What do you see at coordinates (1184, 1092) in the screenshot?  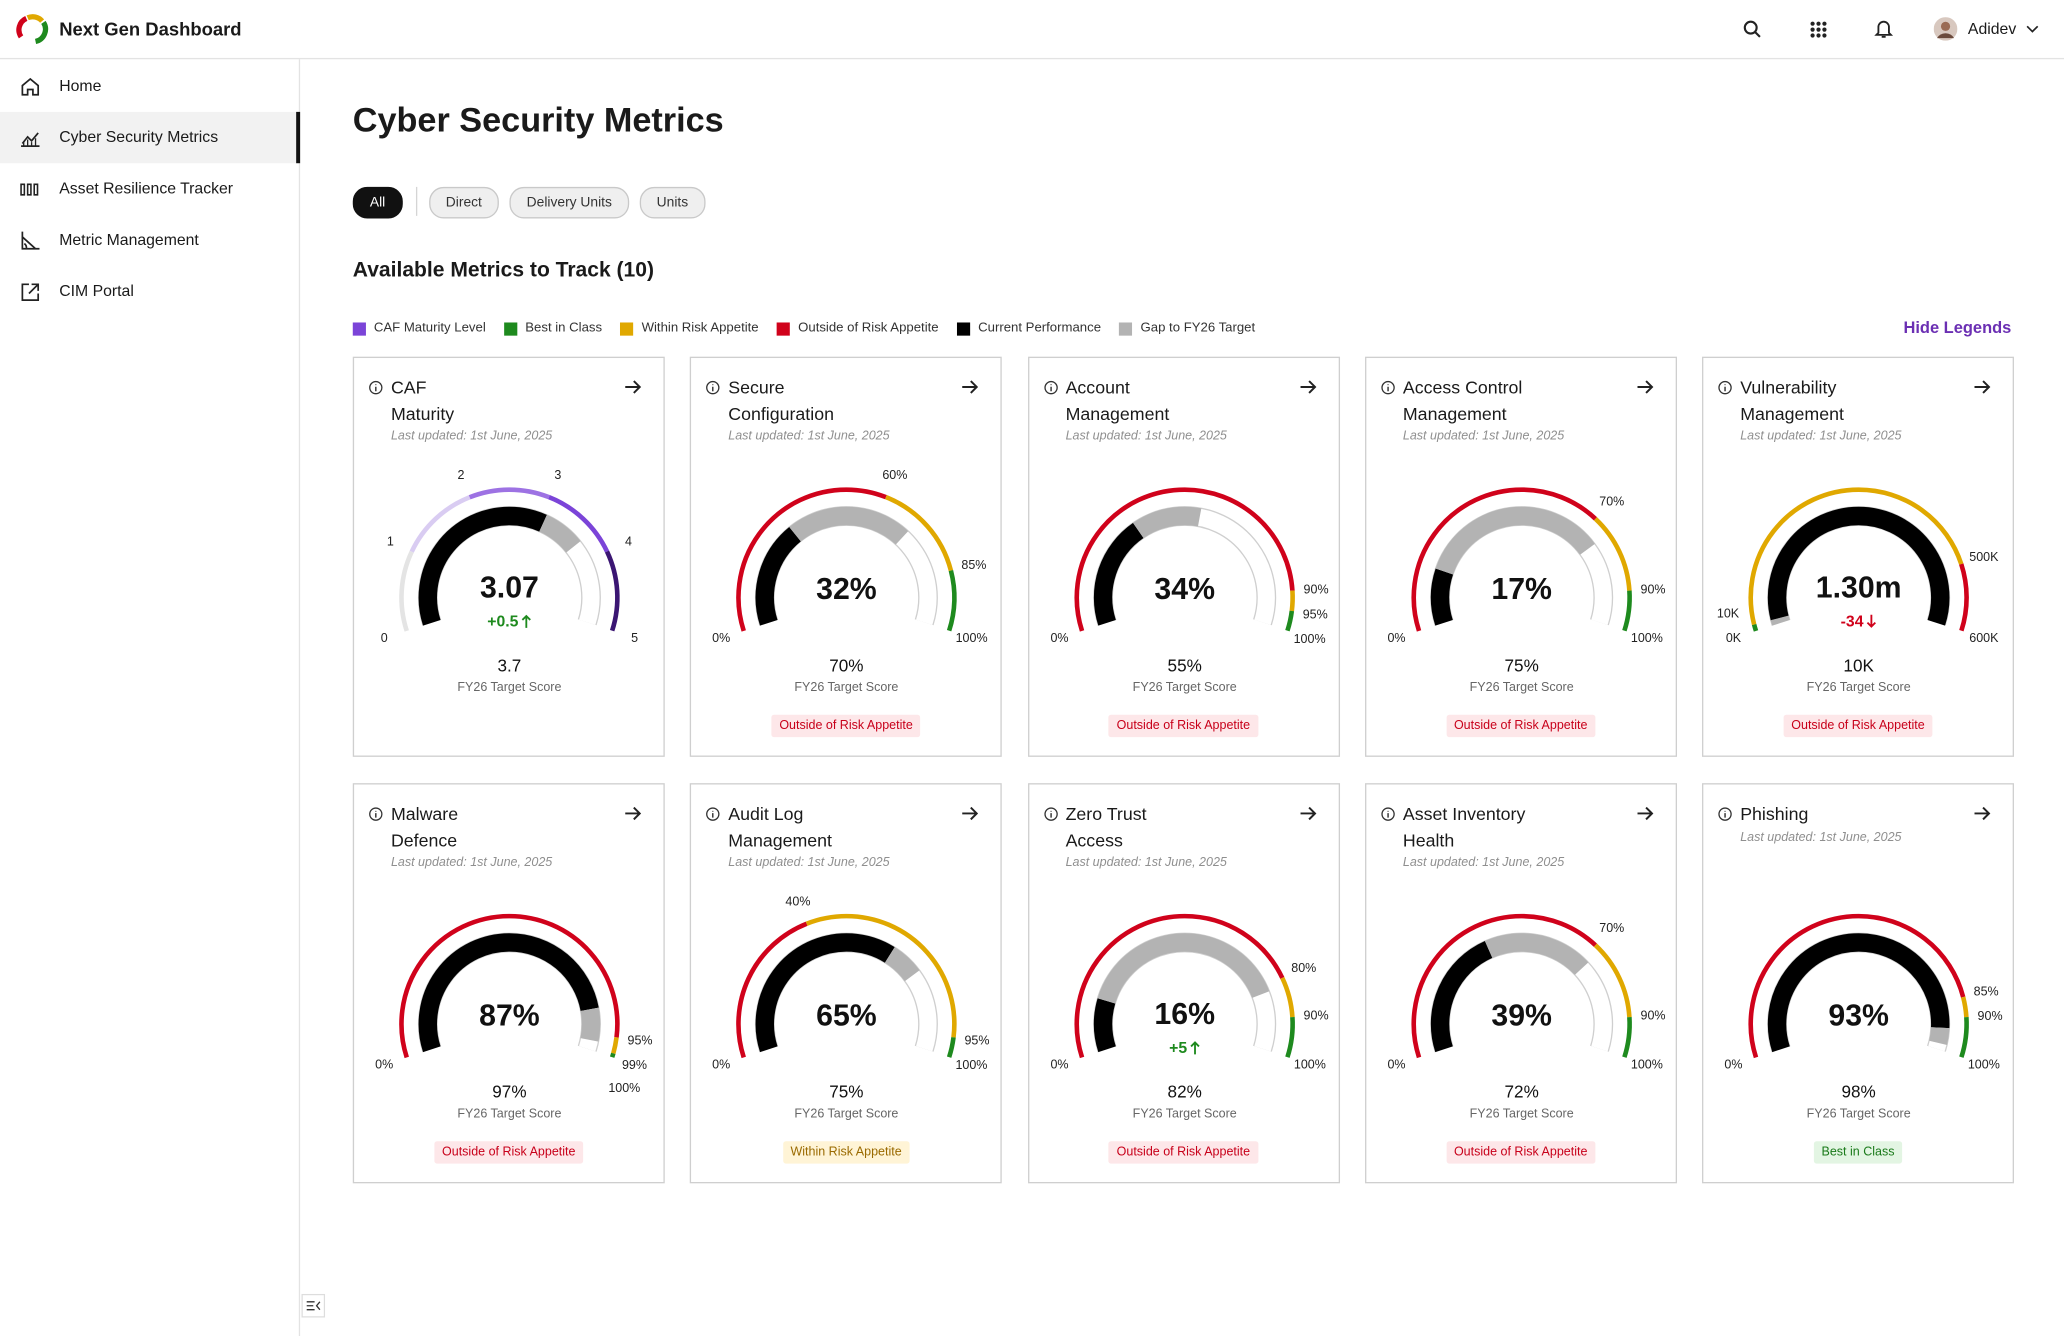 I see `target-value: 82%` at bounding box center [1184, 1092].